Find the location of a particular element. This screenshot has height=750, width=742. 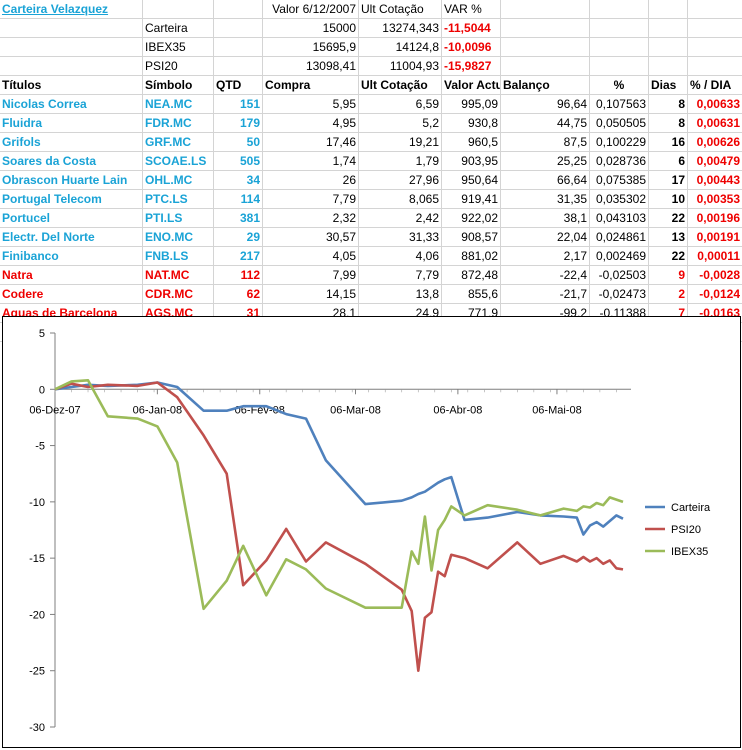

cell-dias: 2 is located at coordinates (668, 294).